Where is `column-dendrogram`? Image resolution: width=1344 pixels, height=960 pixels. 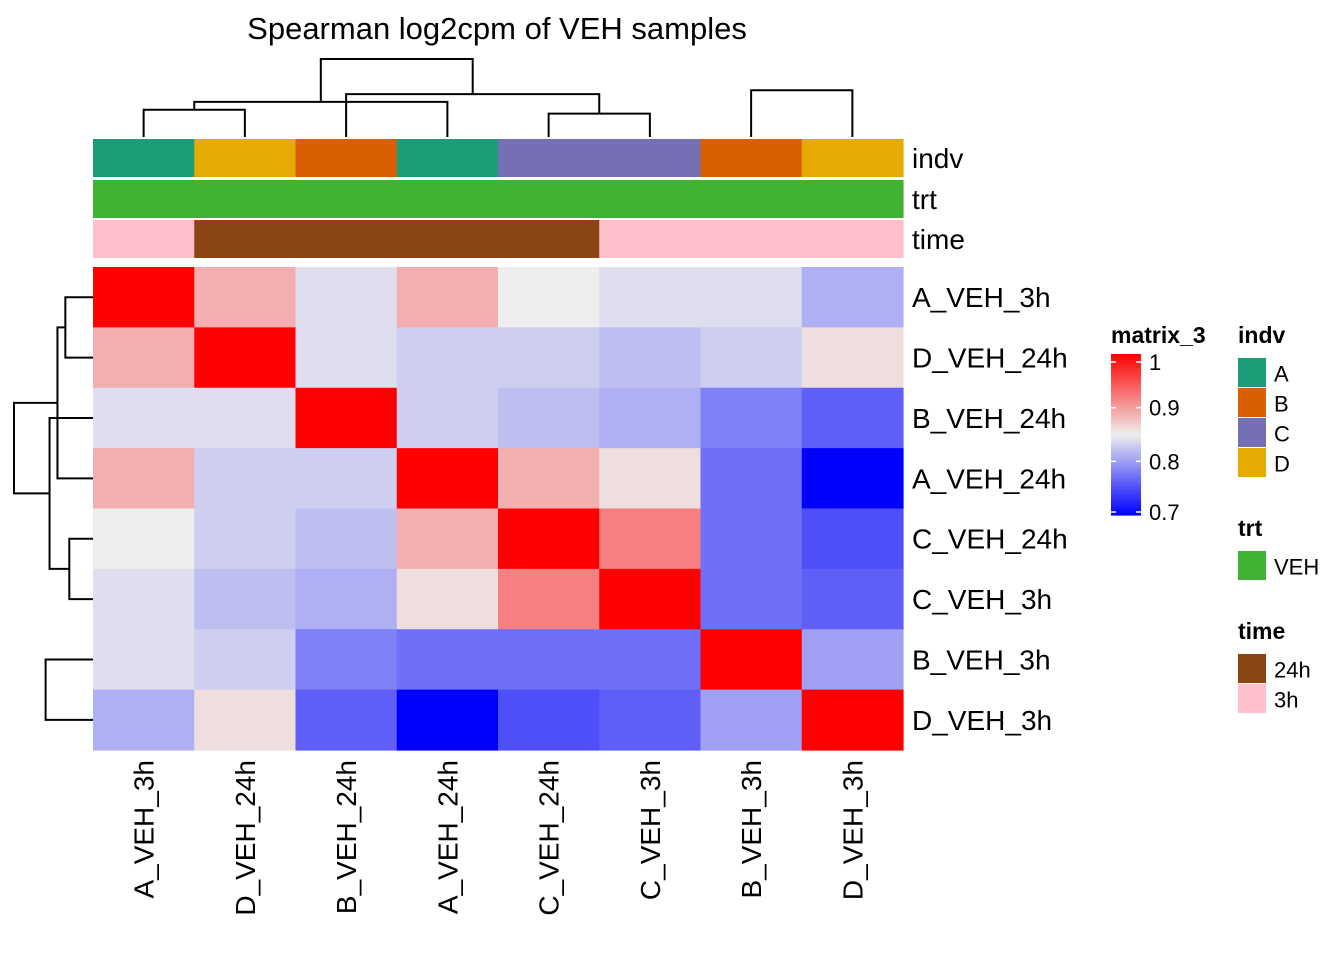
column-dendrogram is located at coordinates (498, 97).